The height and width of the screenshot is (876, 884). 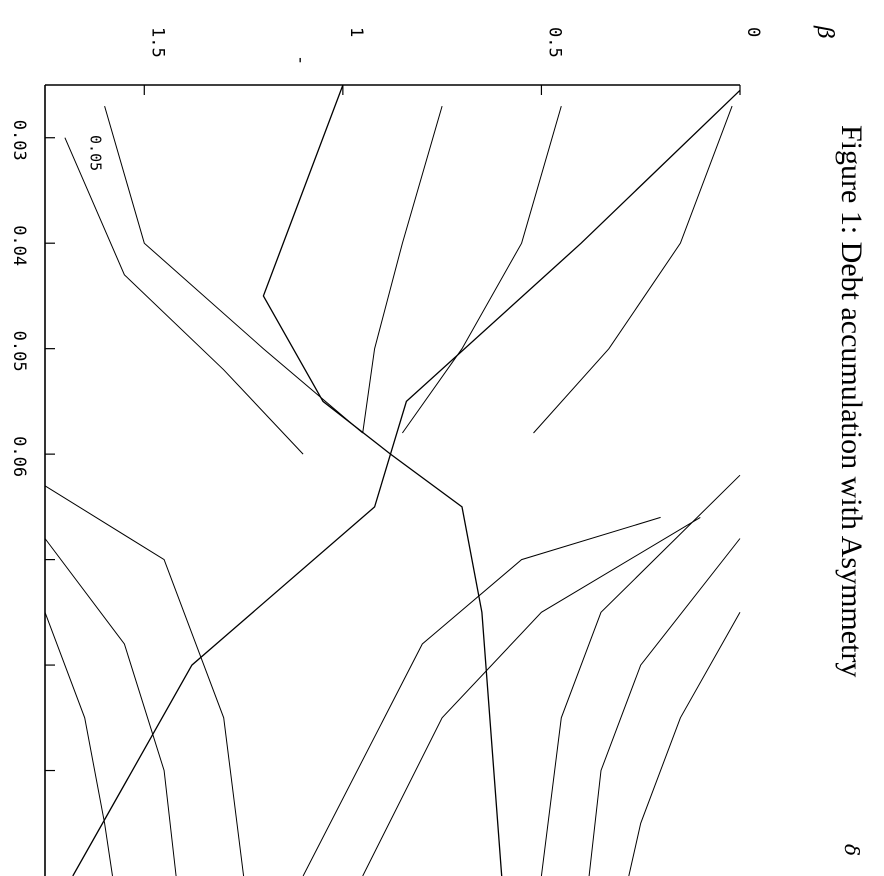 I want to click on beta-axis-symbol: β, so click(x=824, y=32).